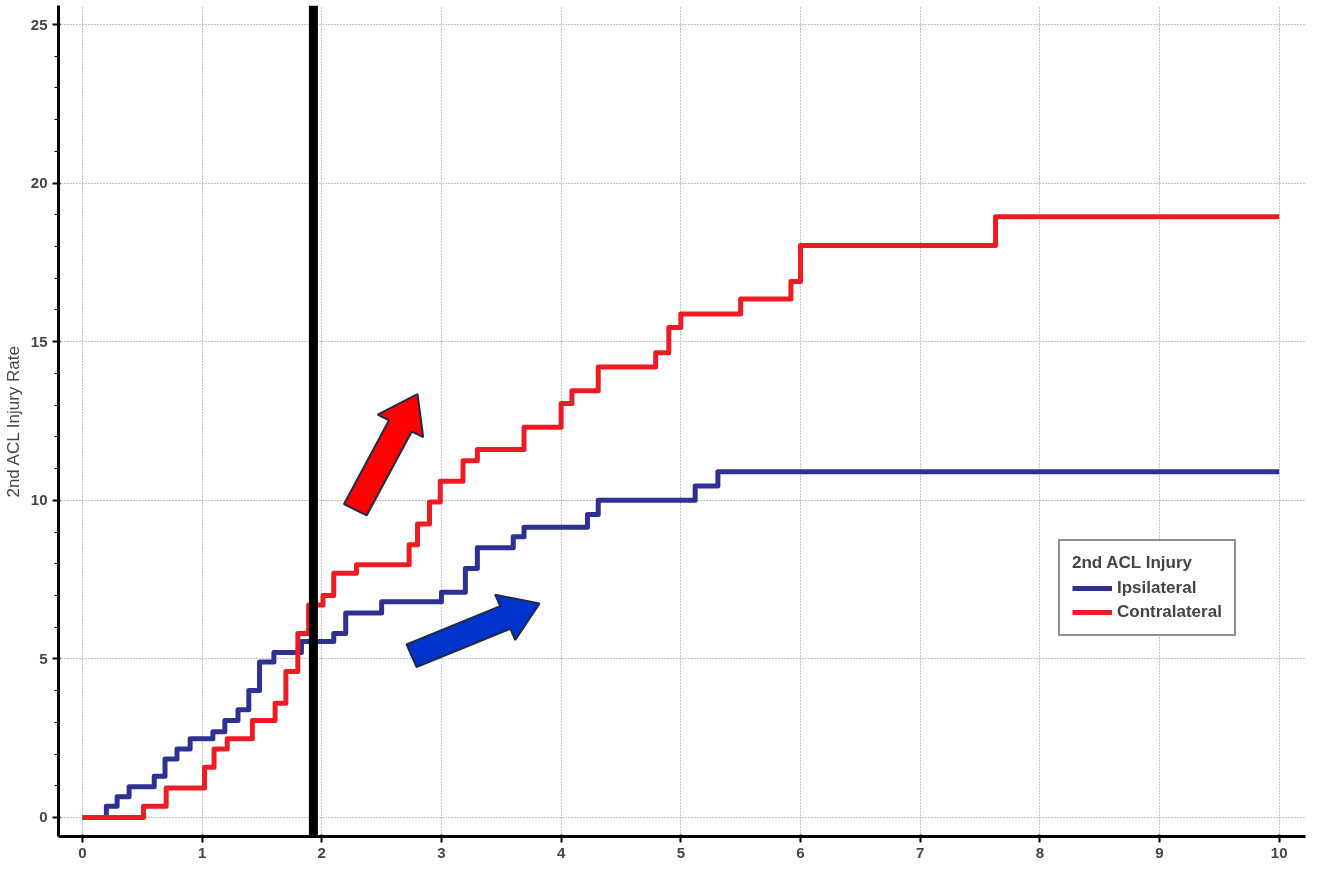 The image size is (1327, 878). What do you see at coordinates (1159, 852) in the screenshot?
I see `x-tick-label: 9` at bounding box center [1159, 852].